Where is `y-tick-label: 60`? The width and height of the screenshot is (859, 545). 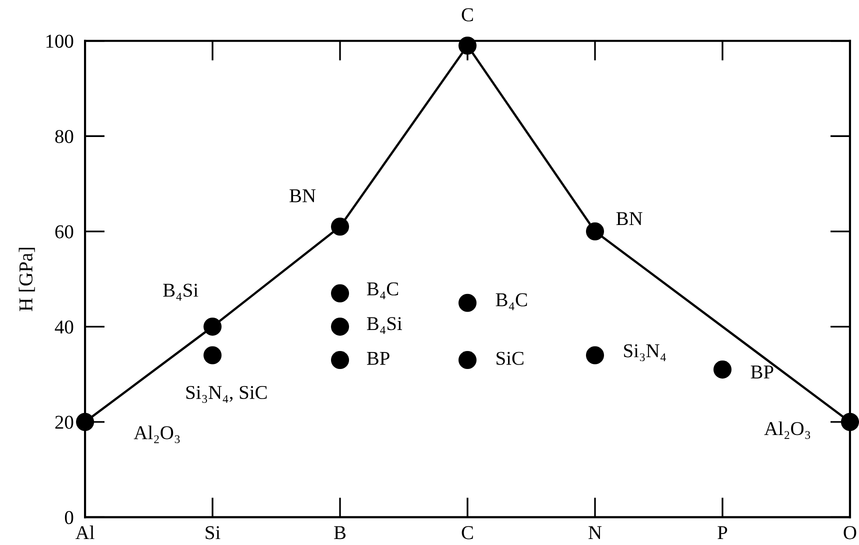 y-tick-label: 60 is located at coordinates (64, 231).